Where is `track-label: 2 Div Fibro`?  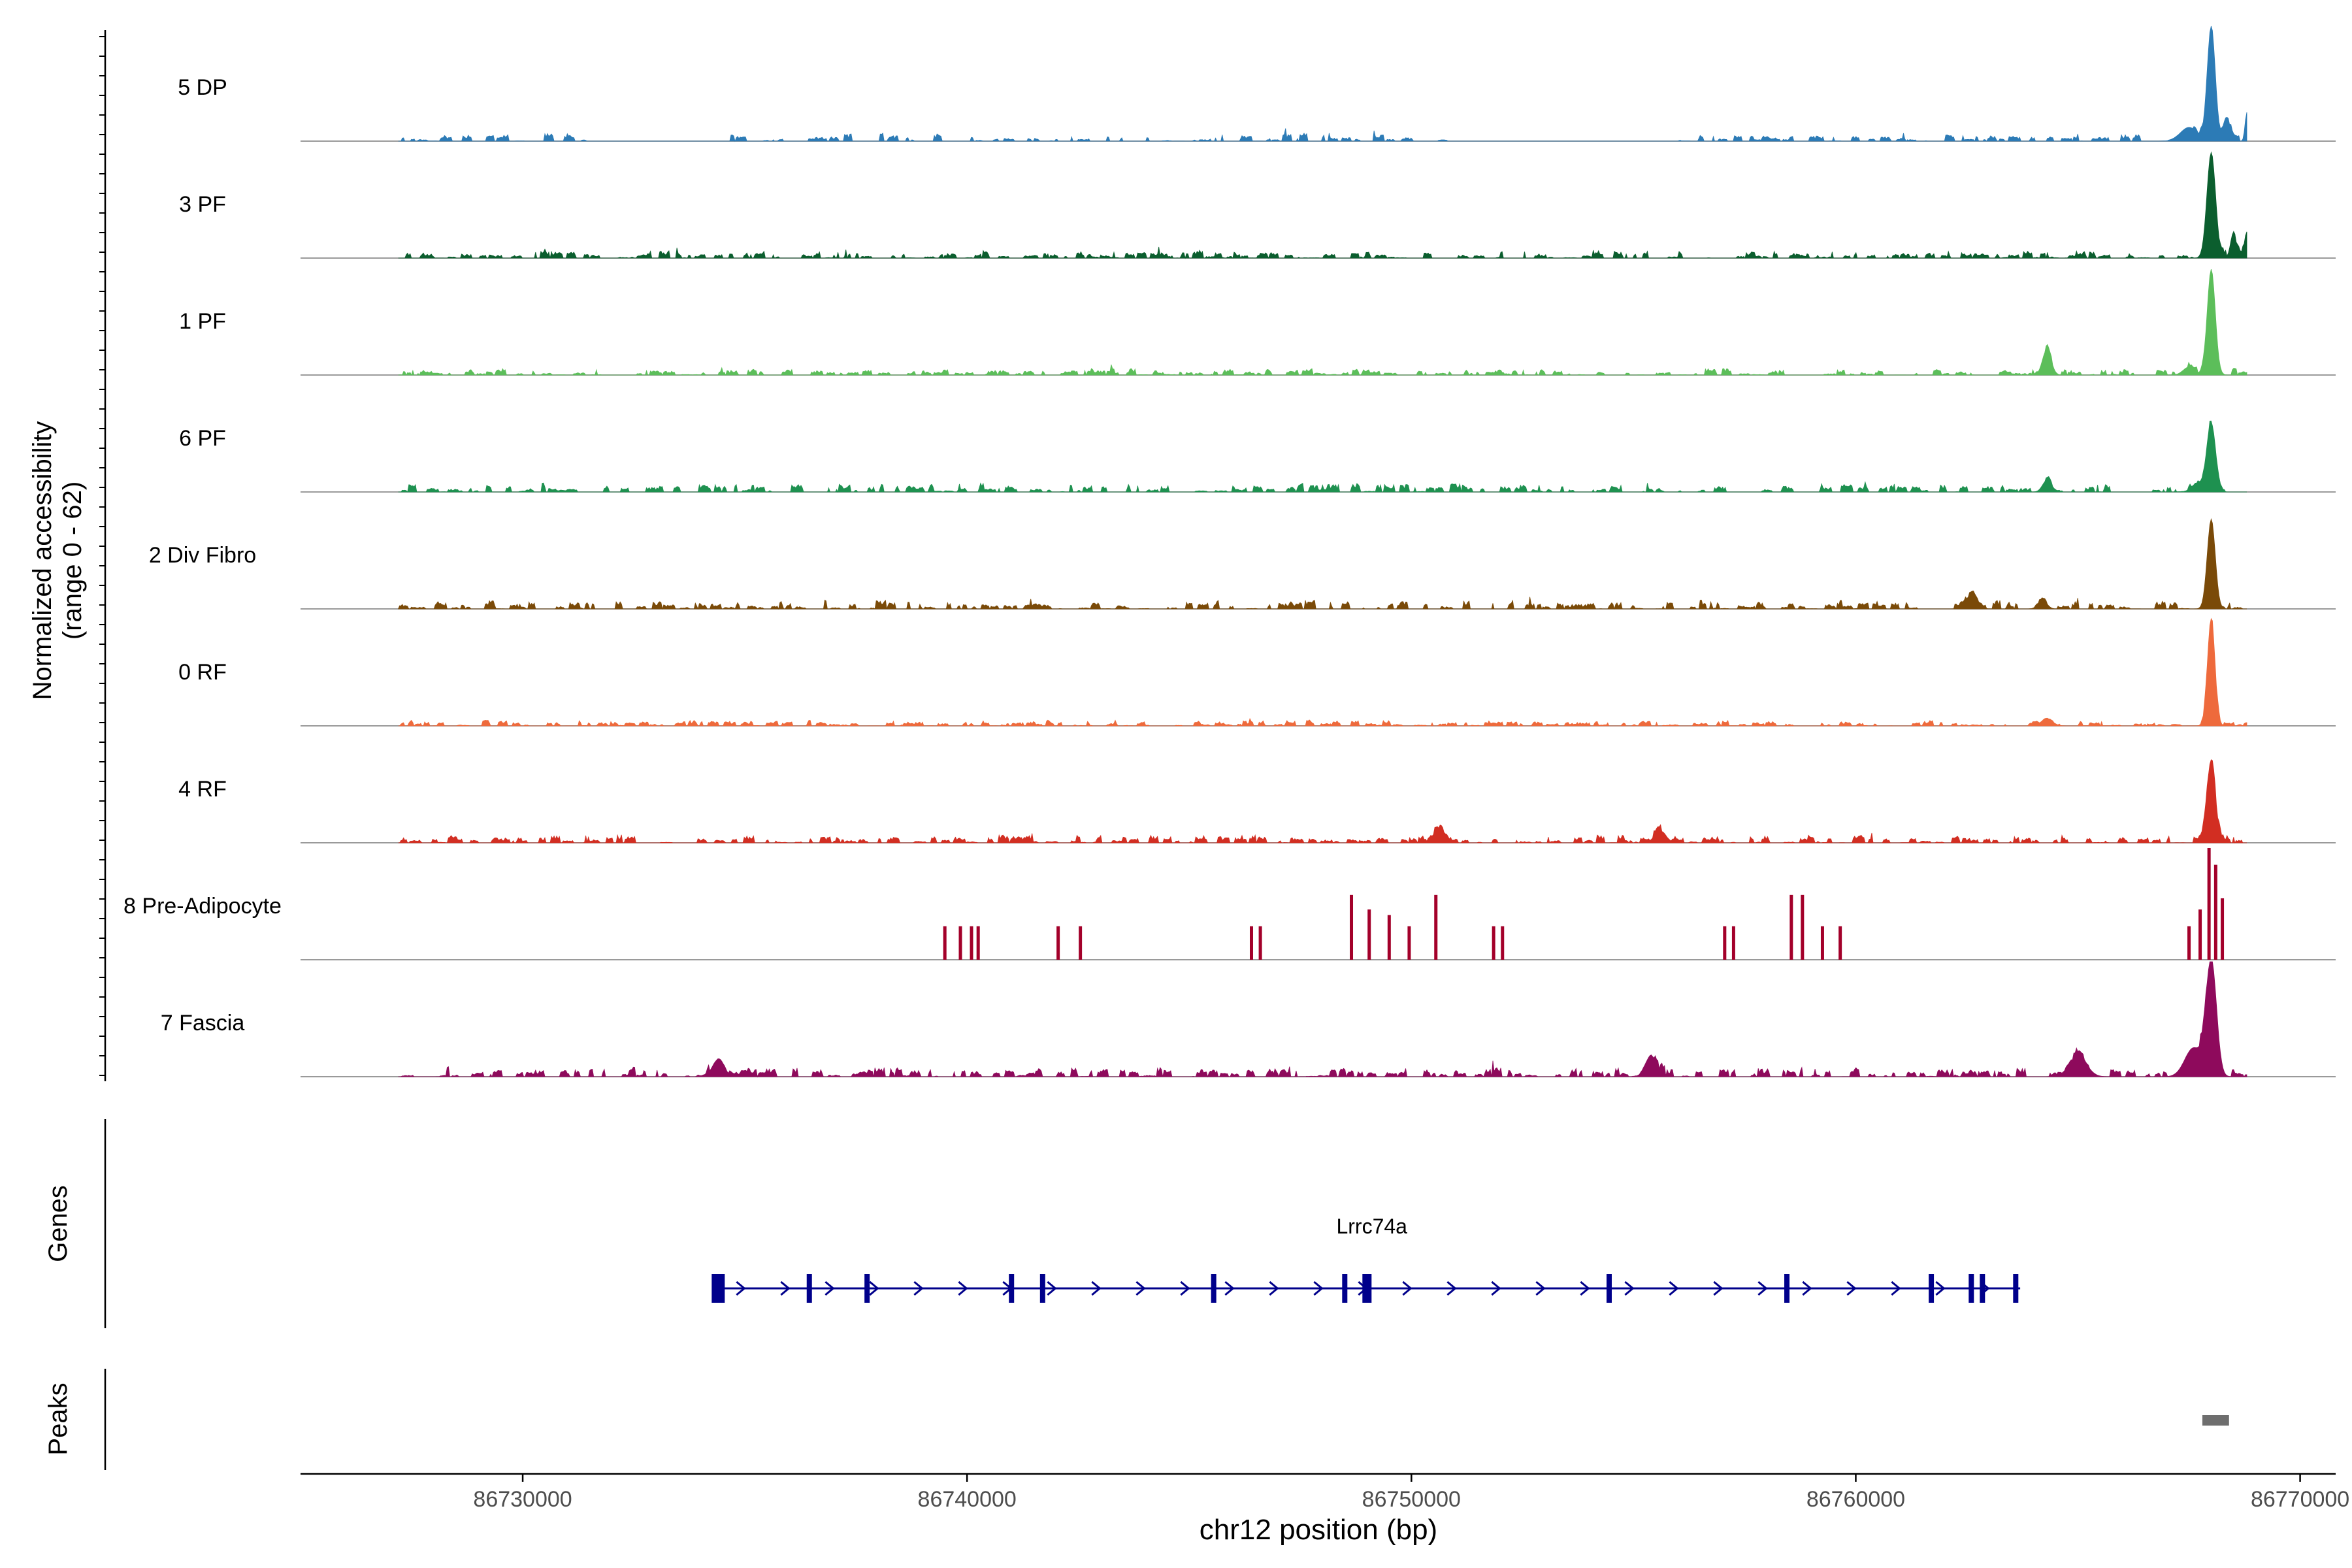 track-label: 2 Div Fibro is located at coordinates (202, 555).